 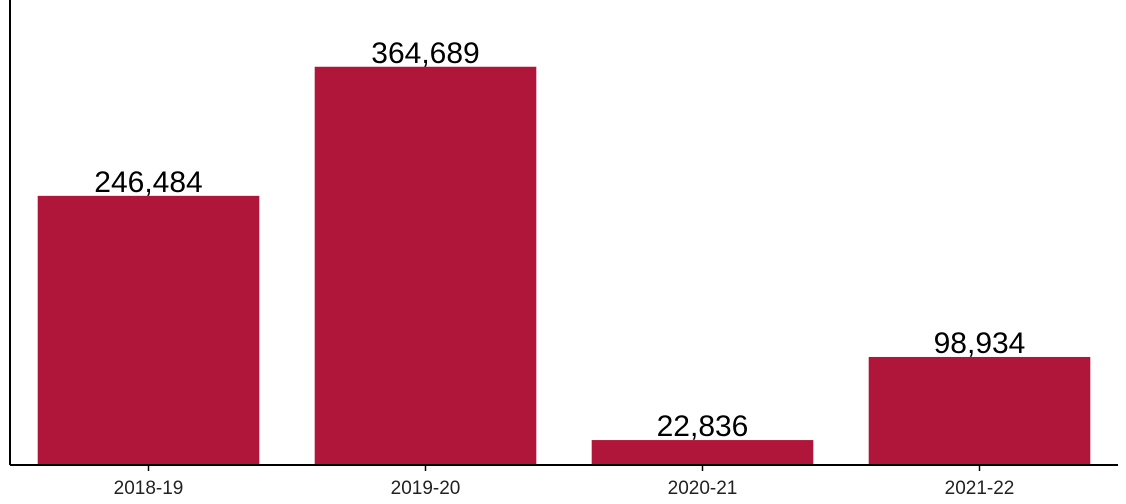 What do you see at coordinates (980, 343) in the screenshot?
I see `bar-value-label: 98,934` at bounding box center [980, 343].